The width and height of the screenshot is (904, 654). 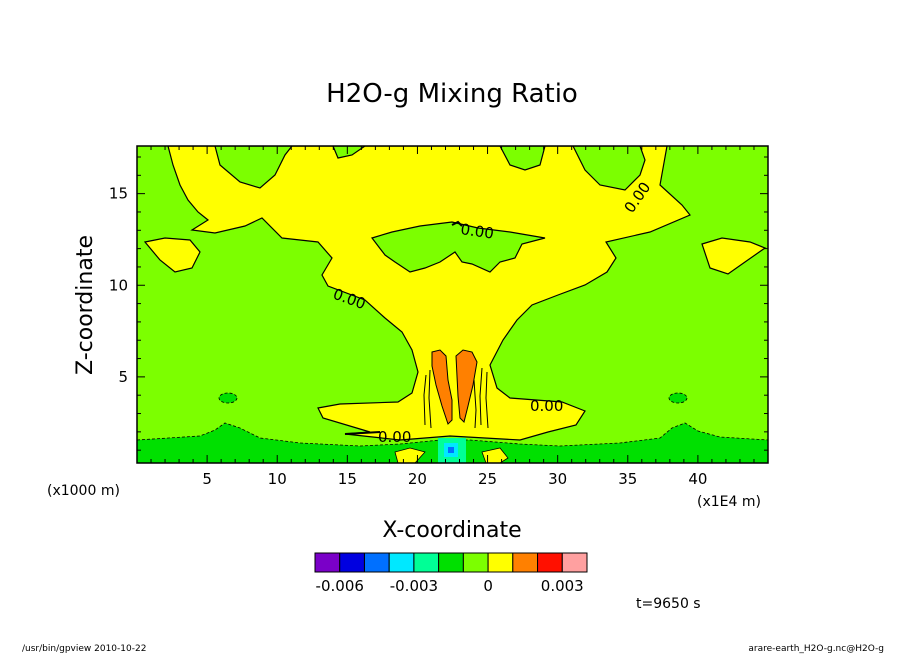 I want to click on field-core, so click(x=442, y=387).